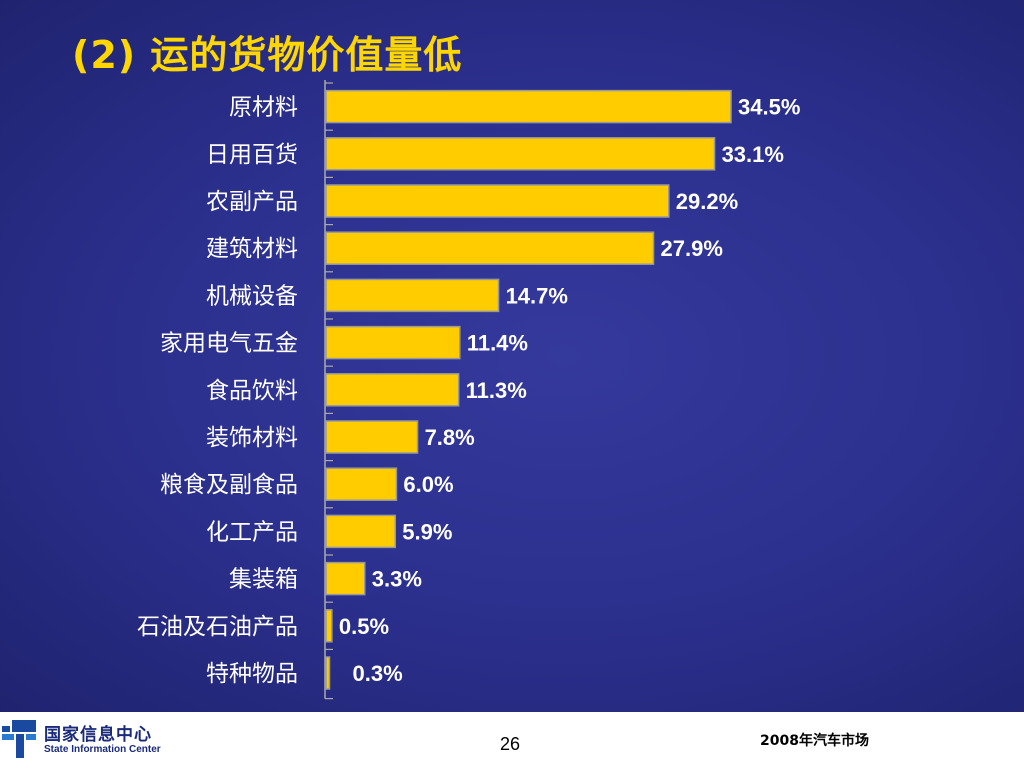  I want to click on value-label: 7.8%, so click(450, 437).